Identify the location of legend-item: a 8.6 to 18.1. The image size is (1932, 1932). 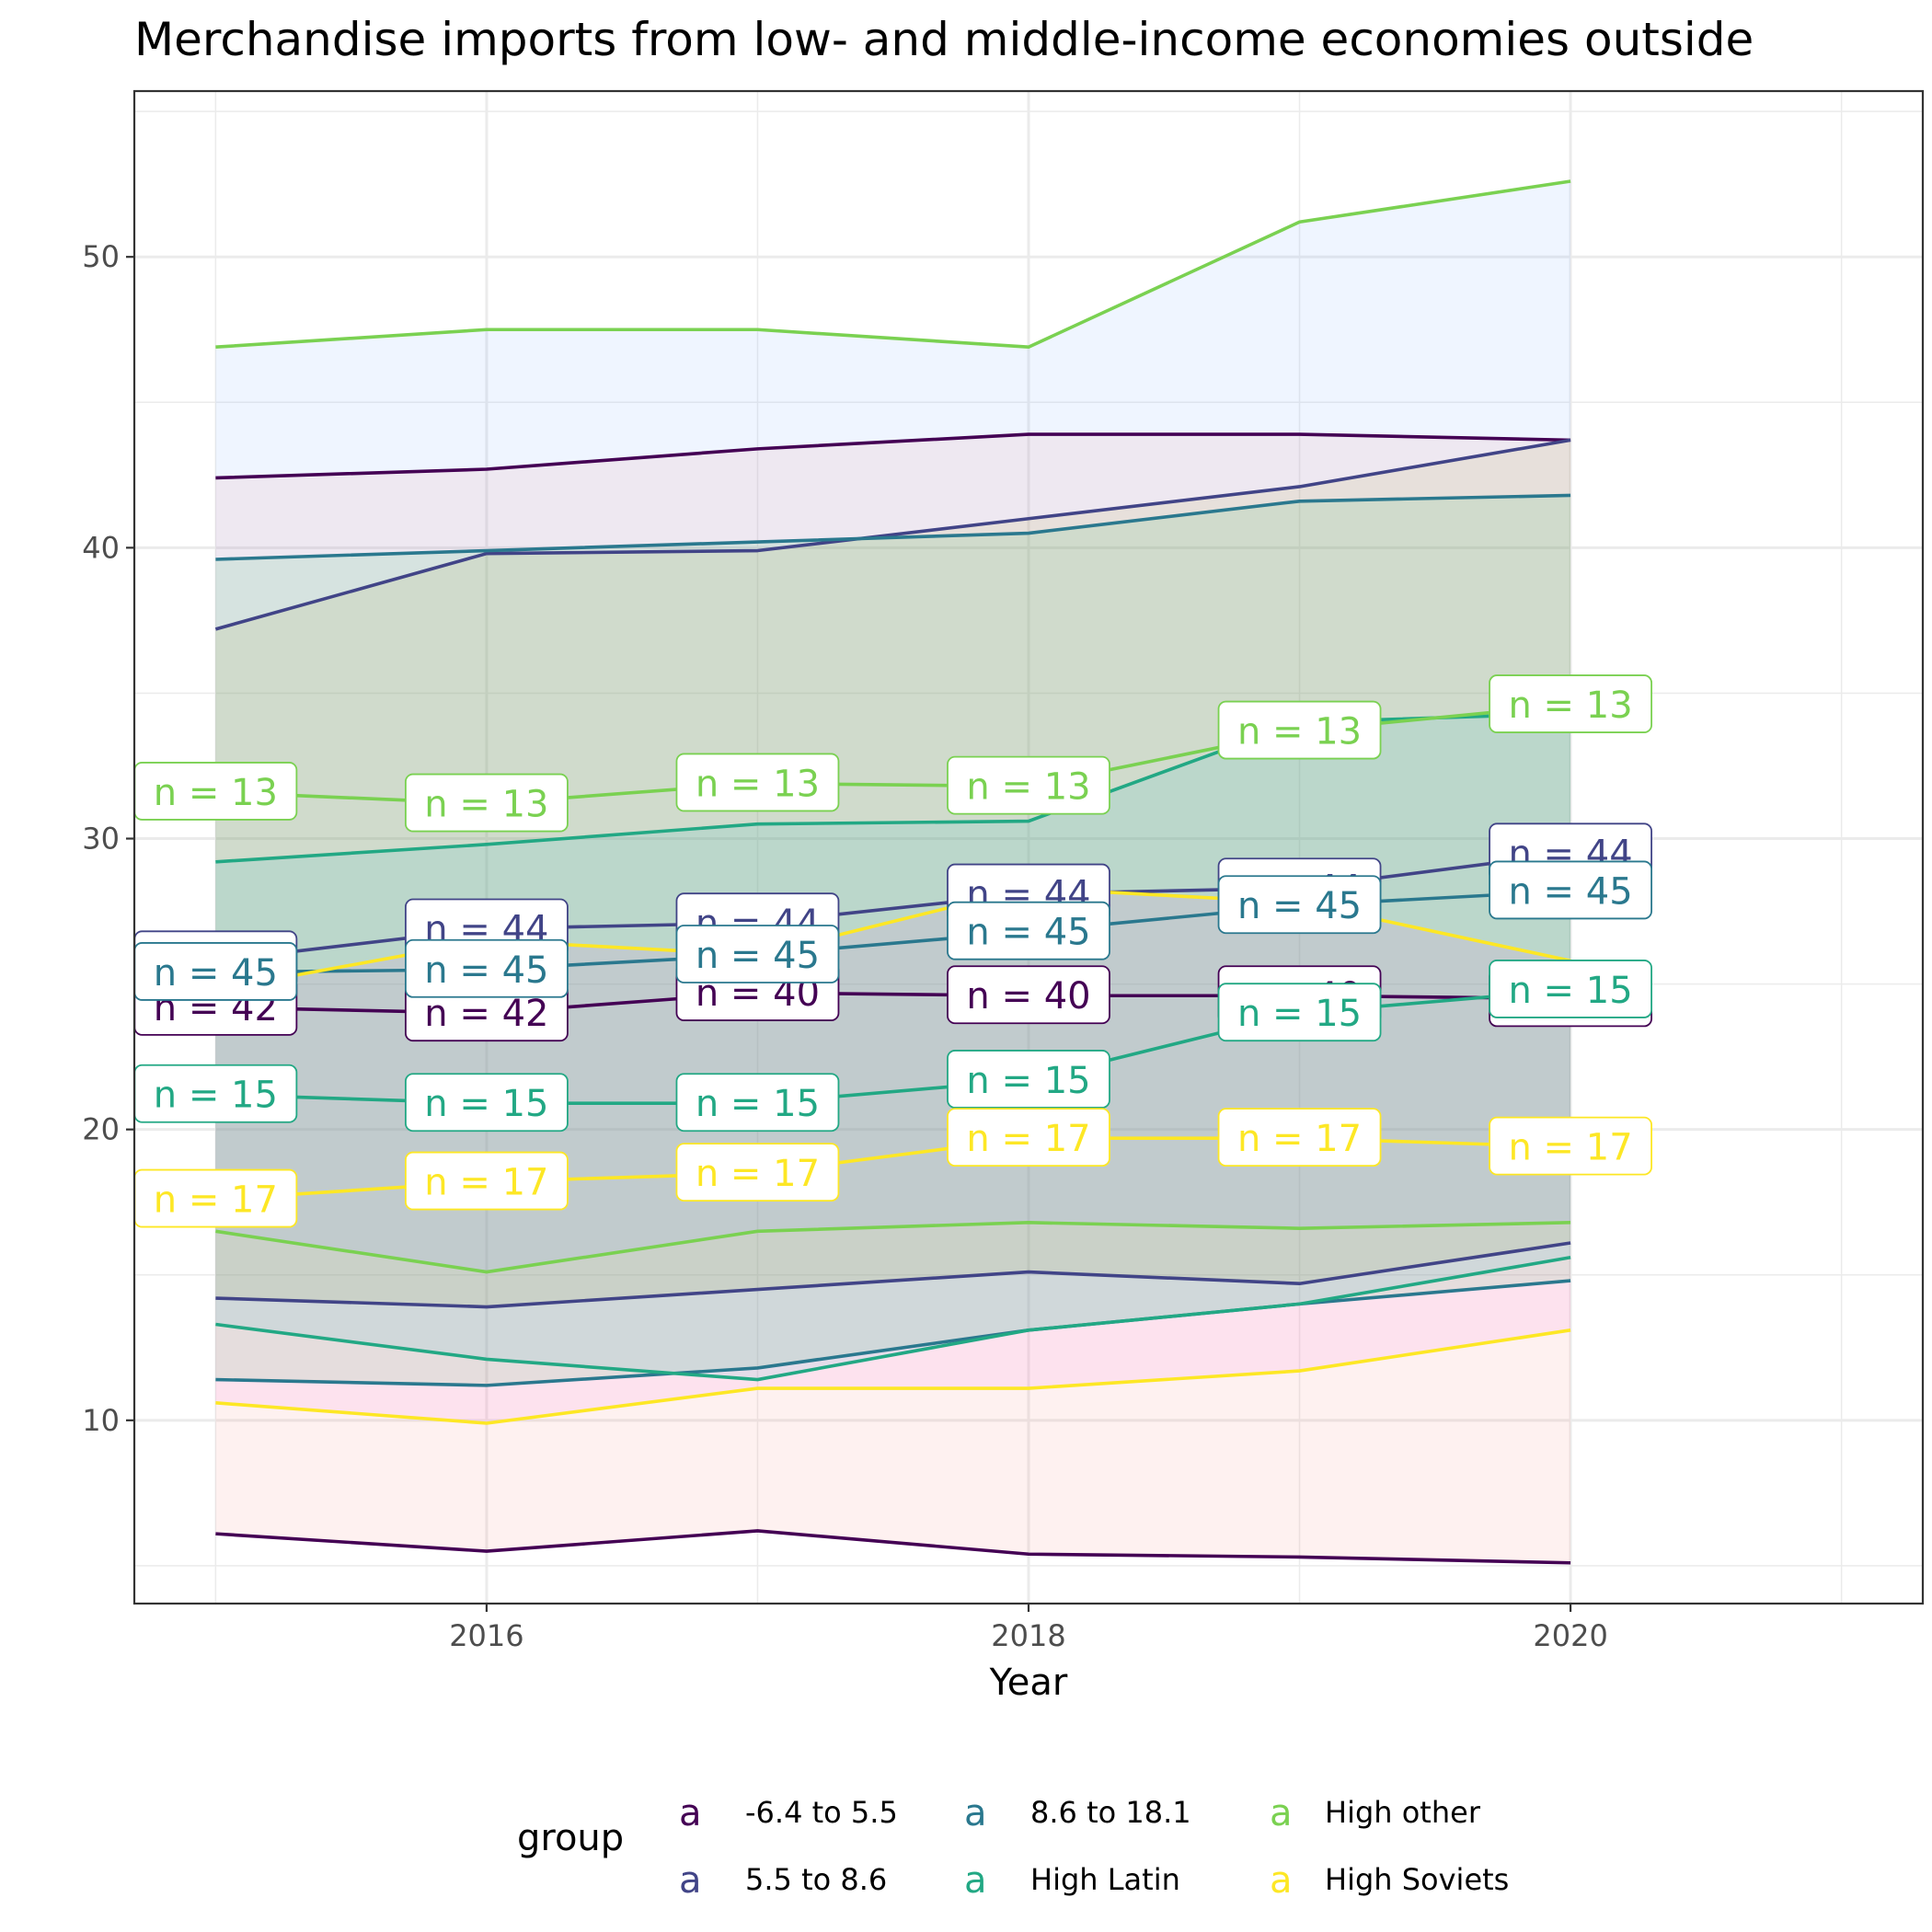
(1077, 1813).